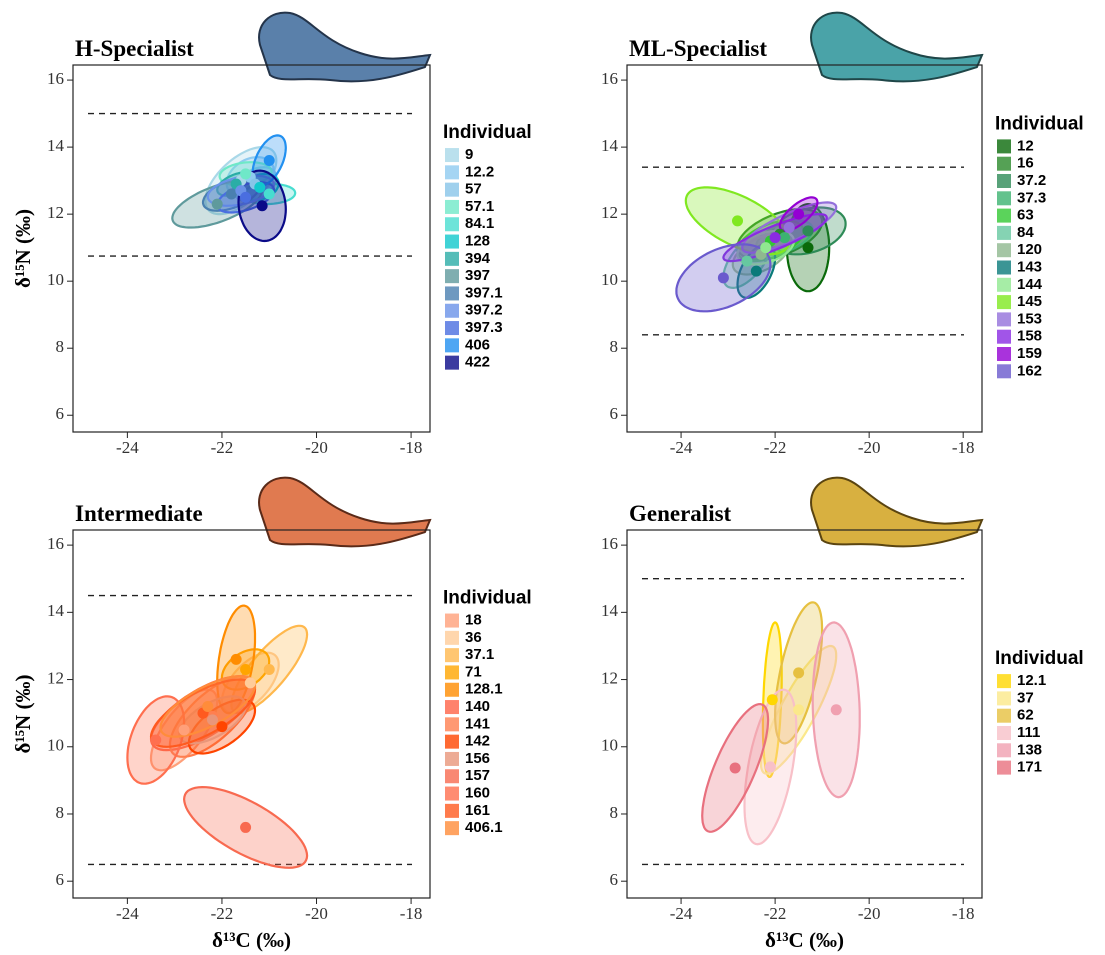  What do you see at coordinates (1025, 232) in the screenshot?
I see `legend-label: 84` at bounding box center [1025, 232].